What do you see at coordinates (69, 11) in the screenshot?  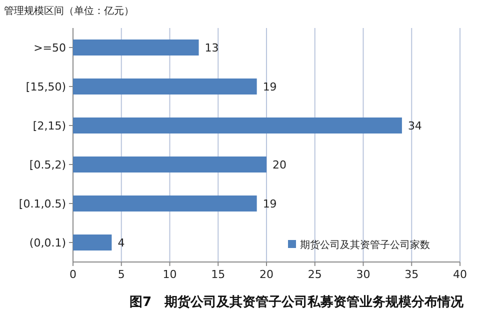 I see `y-axis-title: 管理规模区间（单位：亿元）` at bounding box center [69, 11].